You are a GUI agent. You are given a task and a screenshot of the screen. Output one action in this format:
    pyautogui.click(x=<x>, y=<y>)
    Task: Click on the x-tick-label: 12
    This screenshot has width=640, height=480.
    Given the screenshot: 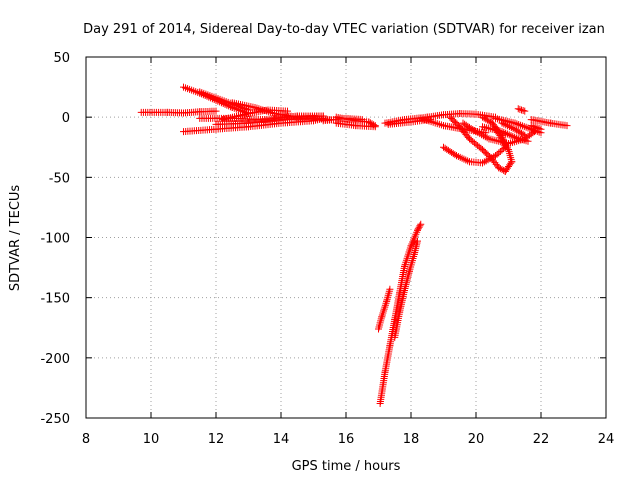 What is the action you would take?
    pyautogui.click(x=216, y=439)
    